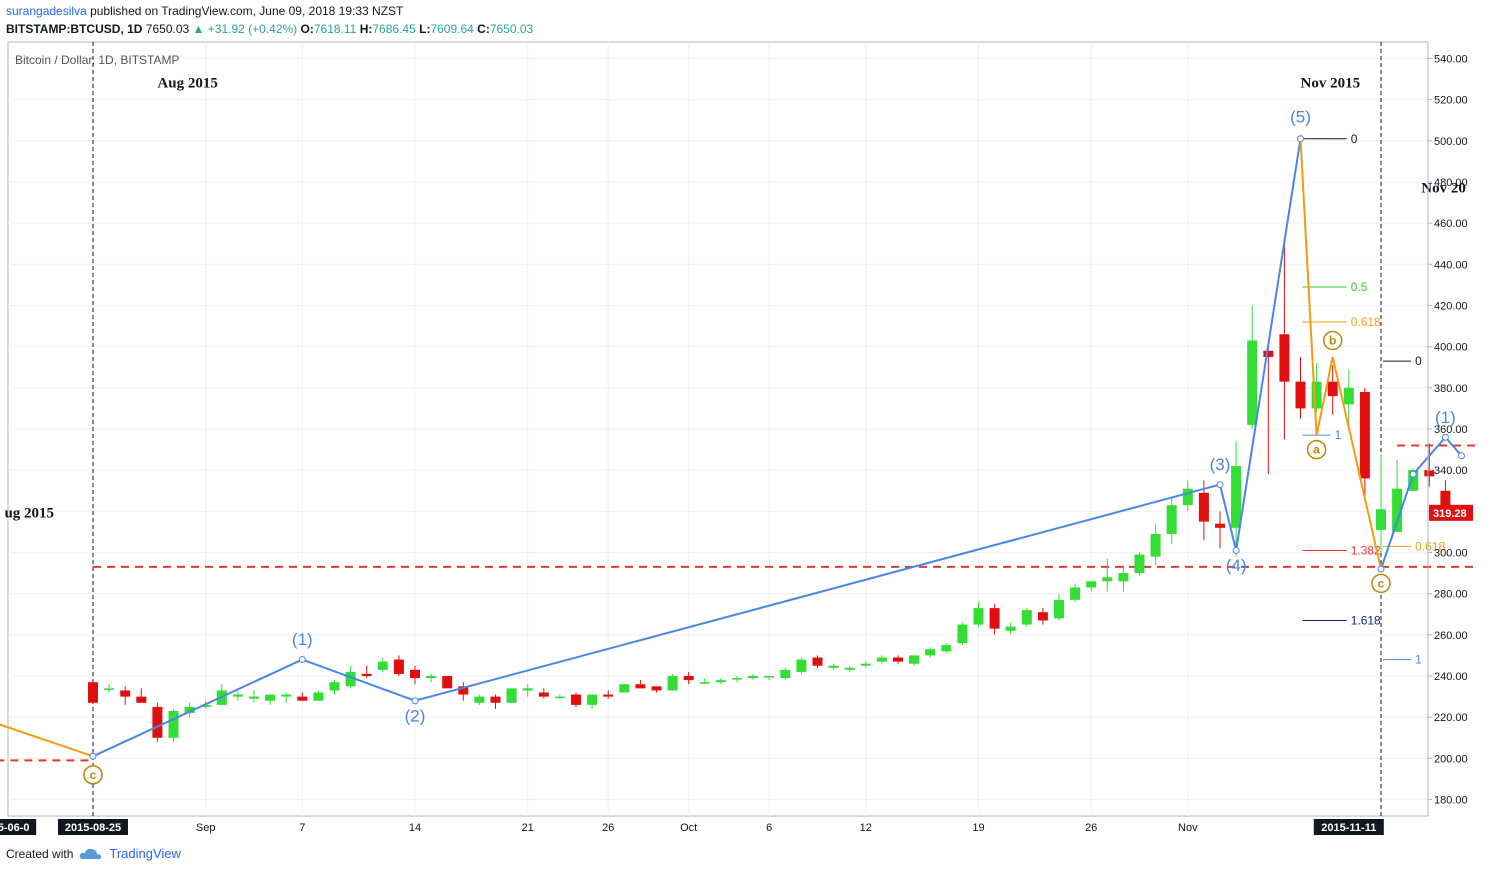 The width and height of the screenshot is (1492, 872). I want to click on y-tick-label: 520.00, so click(1451, 101).